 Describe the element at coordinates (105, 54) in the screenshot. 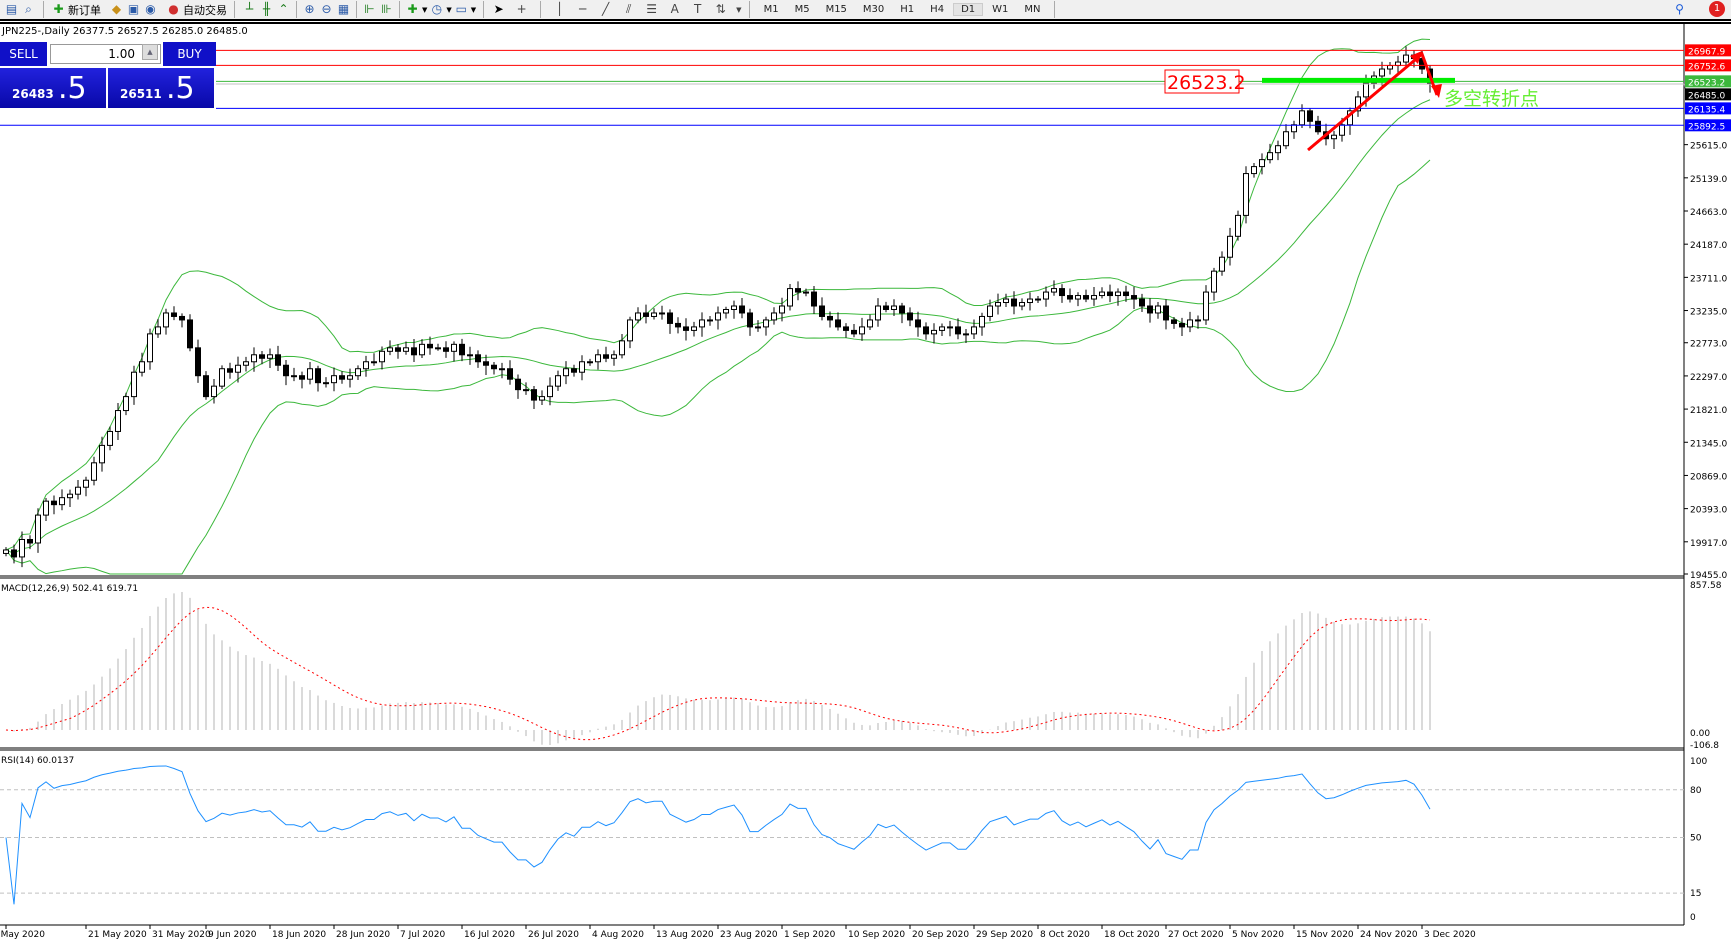

I see `lots-input: 1.00` at that location.